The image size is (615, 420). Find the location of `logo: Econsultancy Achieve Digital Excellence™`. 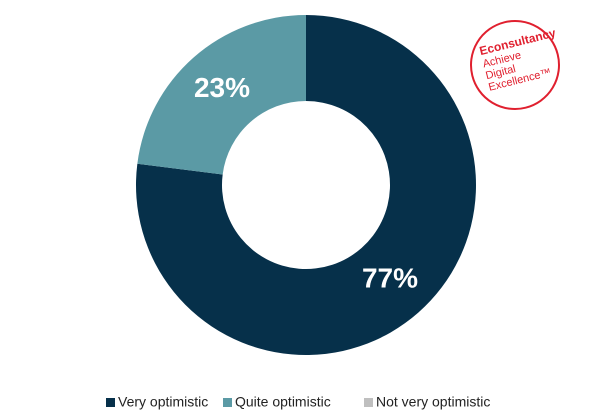

logo: Econsultancy Achieve Digital Excellence™ is located at coordinates (515, 65).